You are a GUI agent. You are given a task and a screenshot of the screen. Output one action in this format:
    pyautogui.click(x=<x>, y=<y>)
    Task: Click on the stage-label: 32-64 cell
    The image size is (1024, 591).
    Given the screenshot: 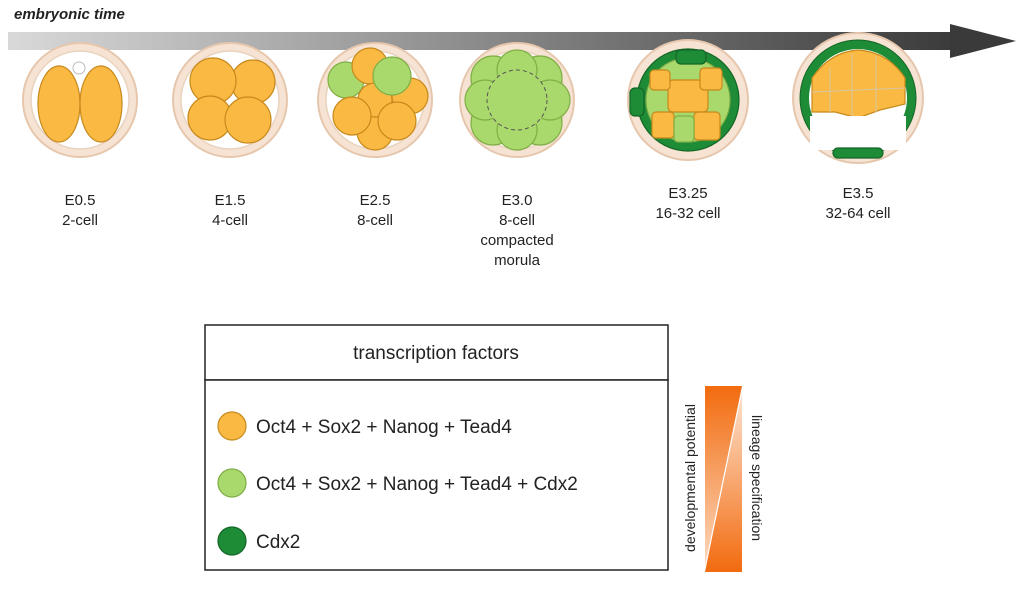 What is the action you would take?
    pyautogui.click(x=857, y=213)
    